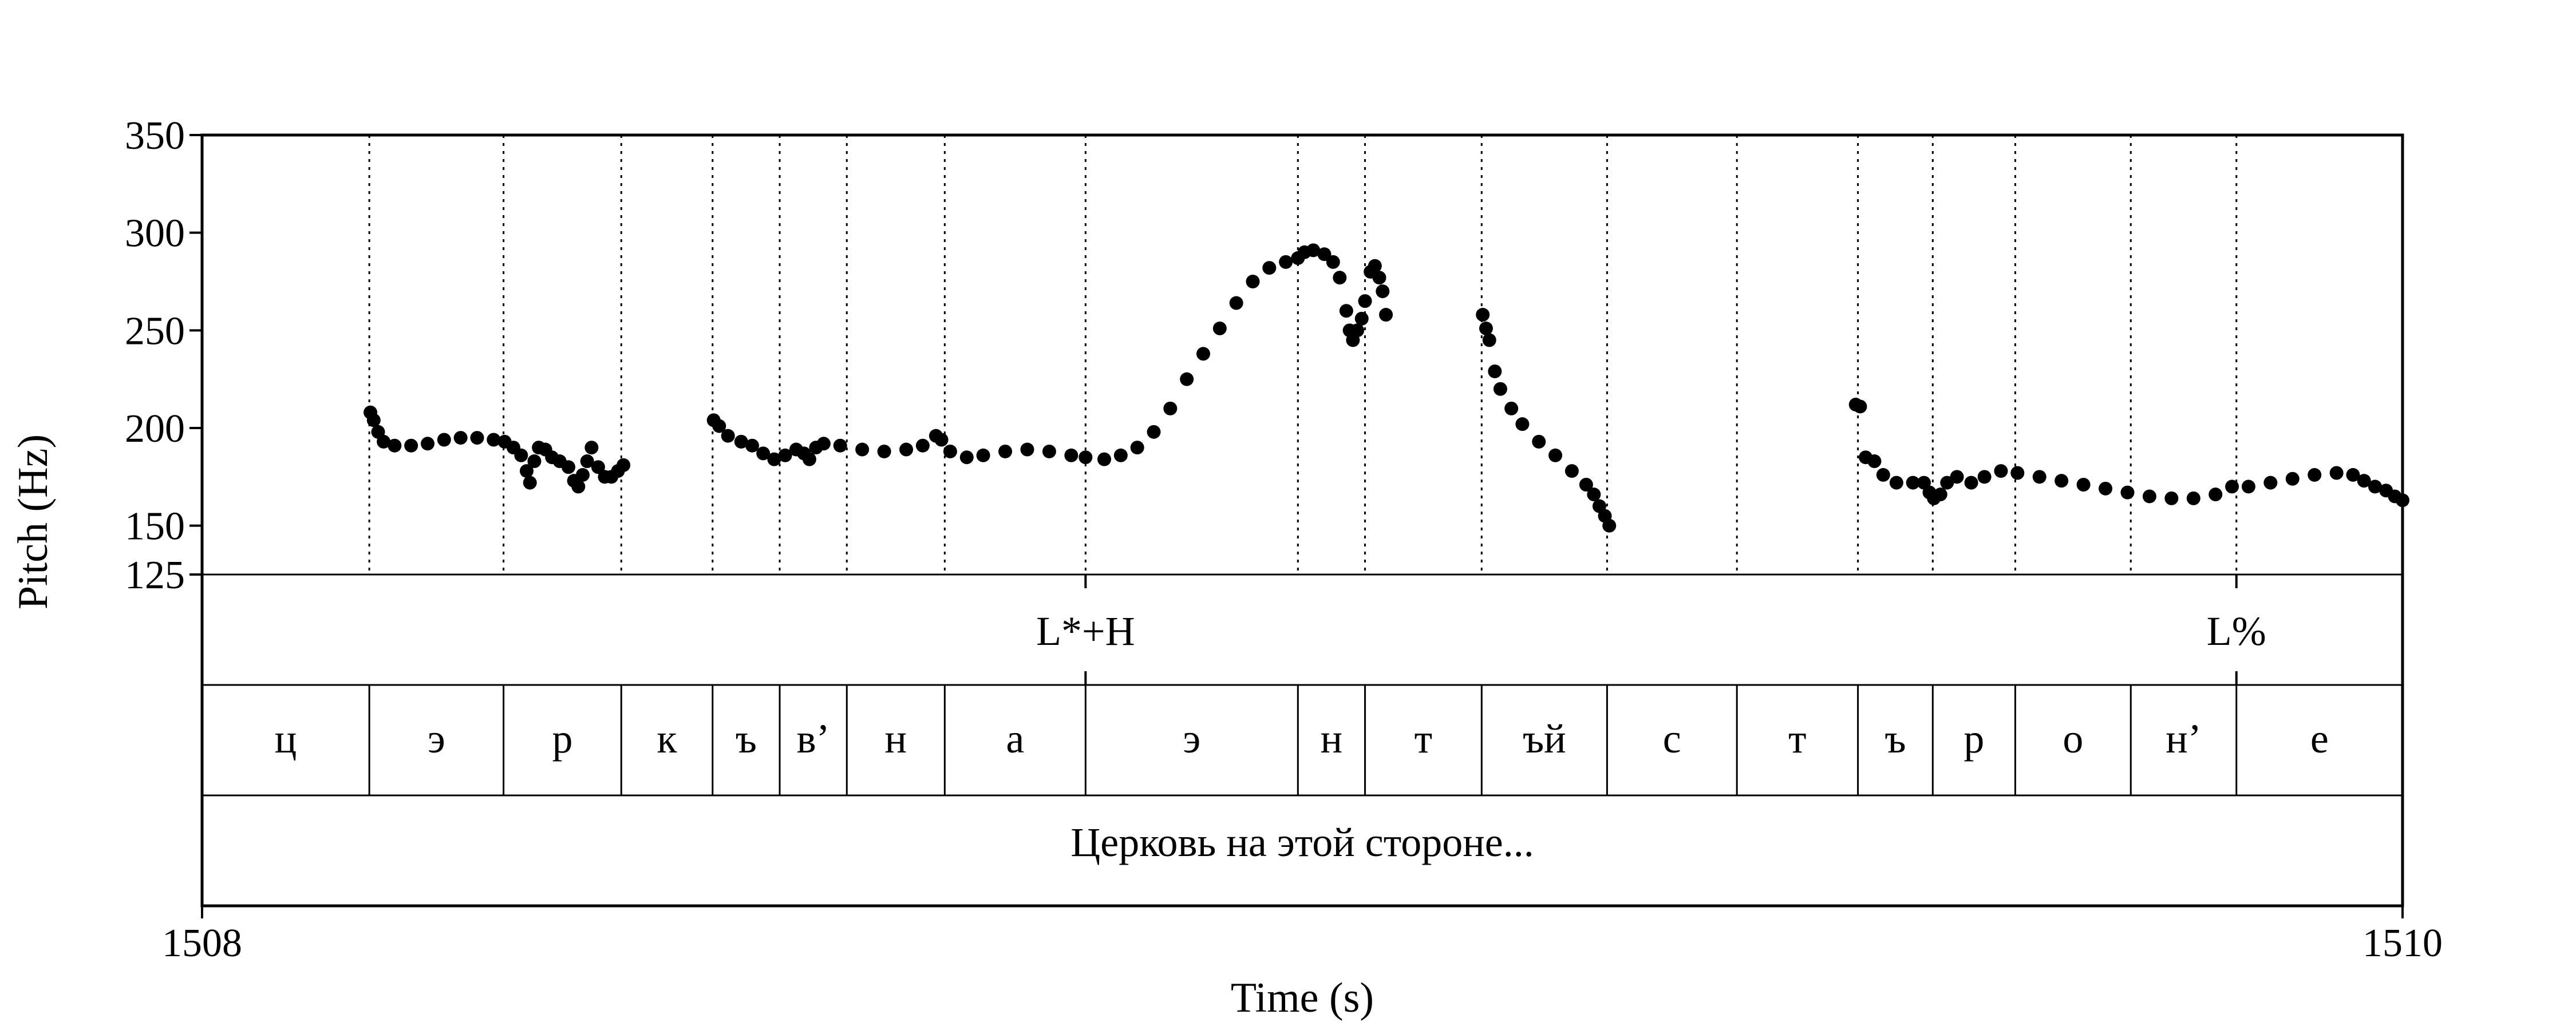 The image size is (2576, 1030). What do you see at coordinates (2184, 739) in the screenshot?
I see `segment-label: н’` at bounding box center [2184, 739].